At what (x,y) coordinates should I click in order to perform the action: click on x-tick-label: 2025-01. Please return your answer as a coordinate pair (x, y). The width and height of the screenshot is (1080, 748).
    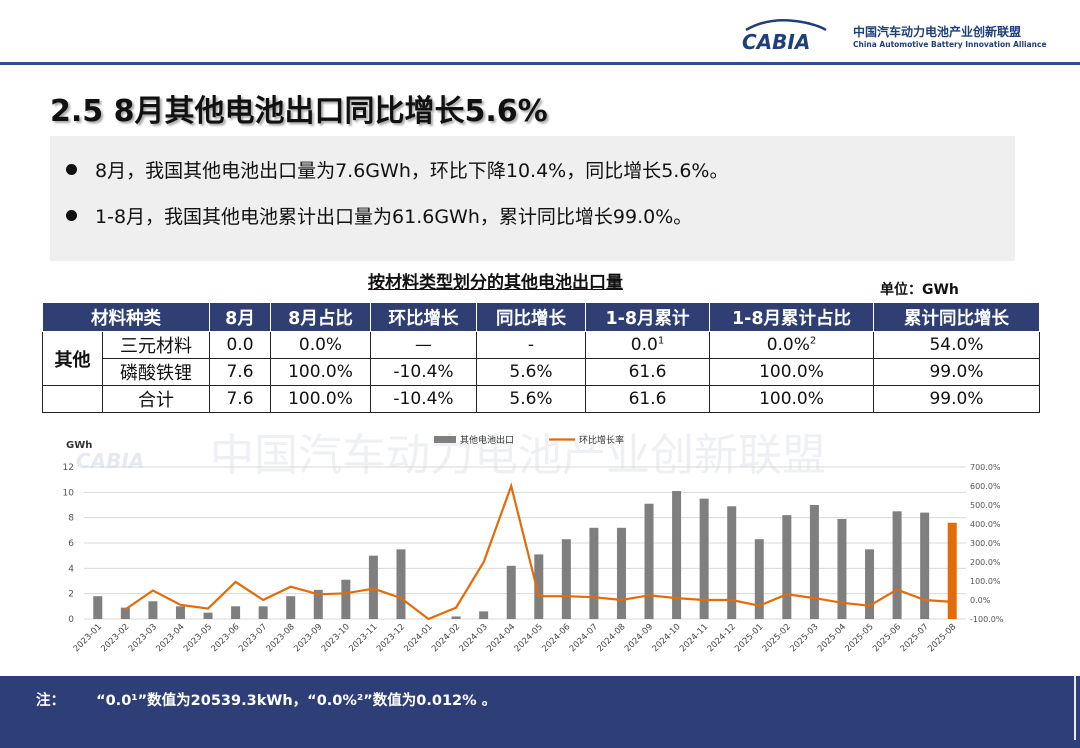
    Looking at the image, I should click on (749, 638).